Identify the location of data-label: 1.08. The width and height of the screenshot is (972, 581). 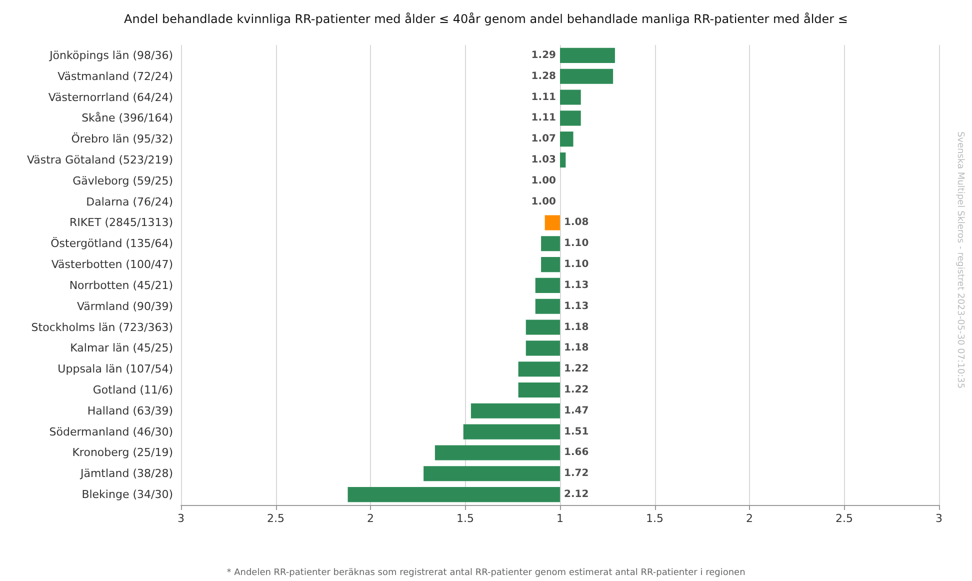
(576, 222).